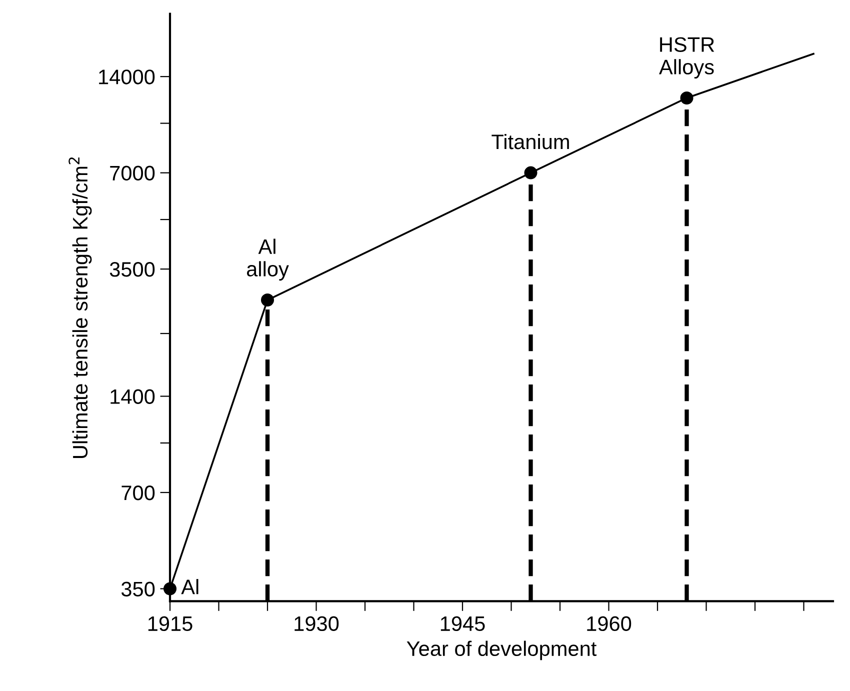 The width and height of the screenshot is (850, 691). I want to click on annotation: Al, so click(189, 586).